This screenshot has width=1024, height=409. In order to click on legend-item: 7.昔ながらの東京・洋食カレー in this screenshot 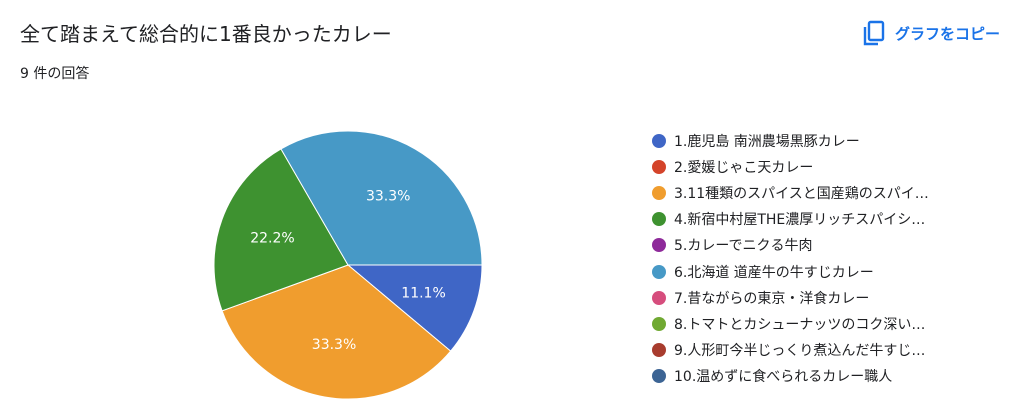, I will do `click(790, 298)`.